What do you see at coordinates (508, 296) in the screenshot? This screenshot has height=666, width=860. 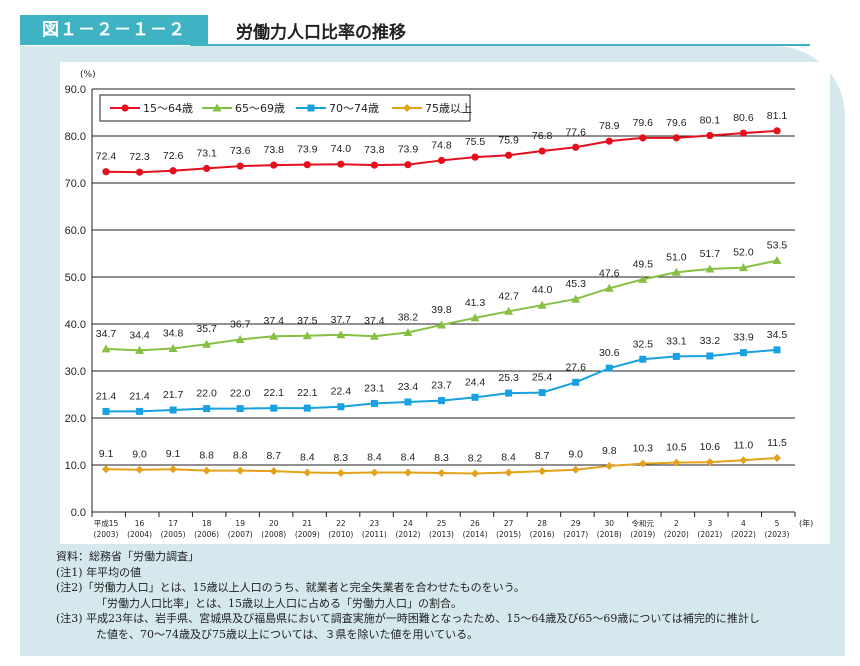 I see `data-label: 42.7` at bounding box center [508, 296].